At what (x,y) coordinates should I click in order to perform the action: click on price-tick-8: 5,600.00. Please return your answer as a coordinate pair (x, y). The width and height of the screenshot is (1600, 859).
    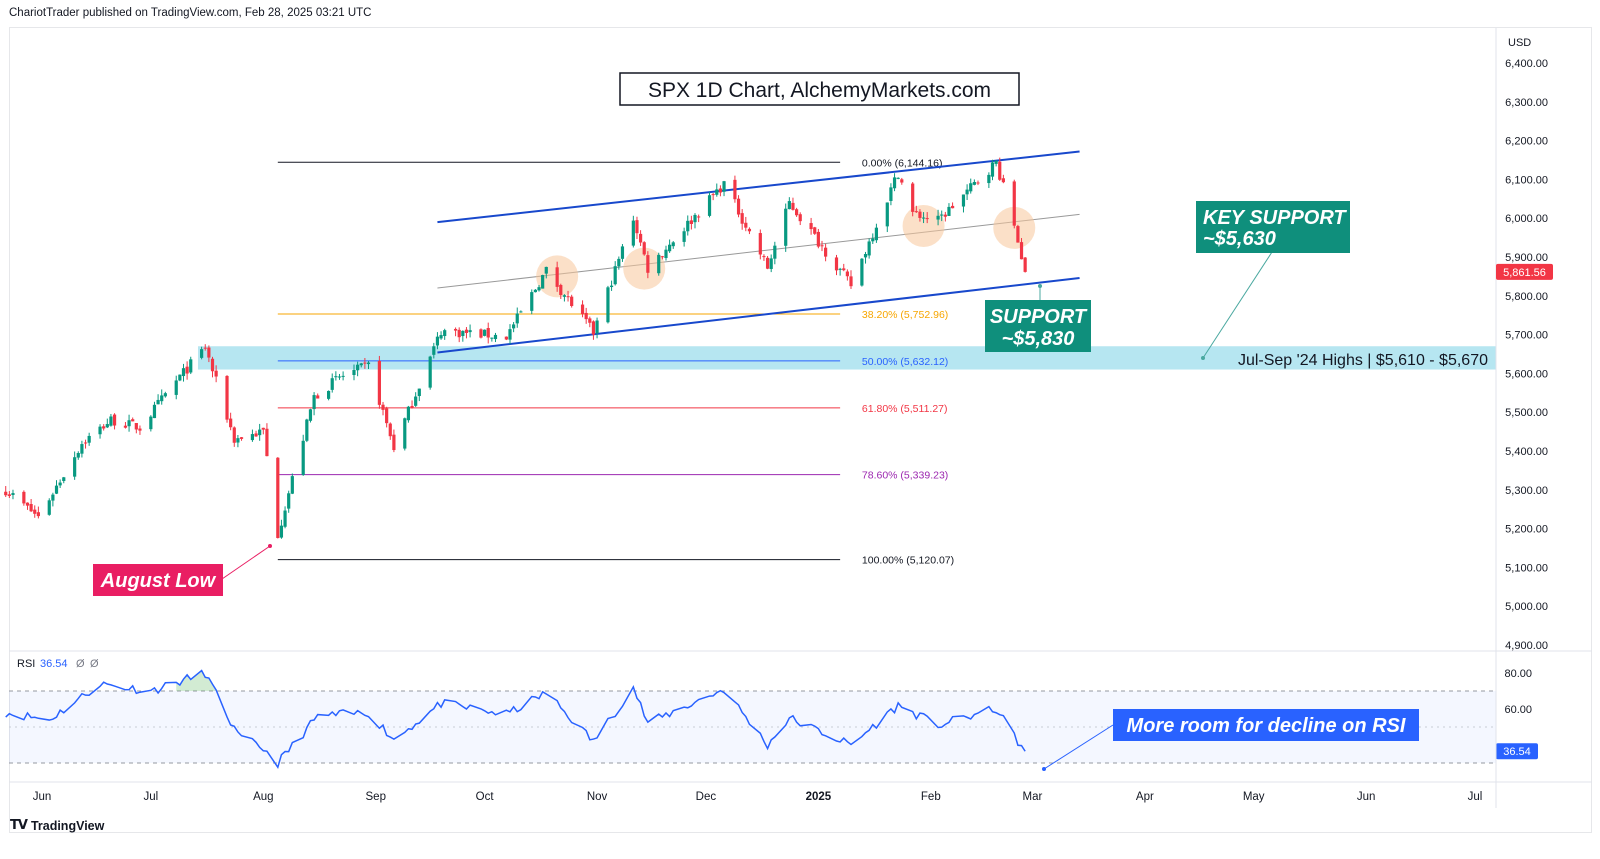
    Looking at the image, I should click on (1526, 374).